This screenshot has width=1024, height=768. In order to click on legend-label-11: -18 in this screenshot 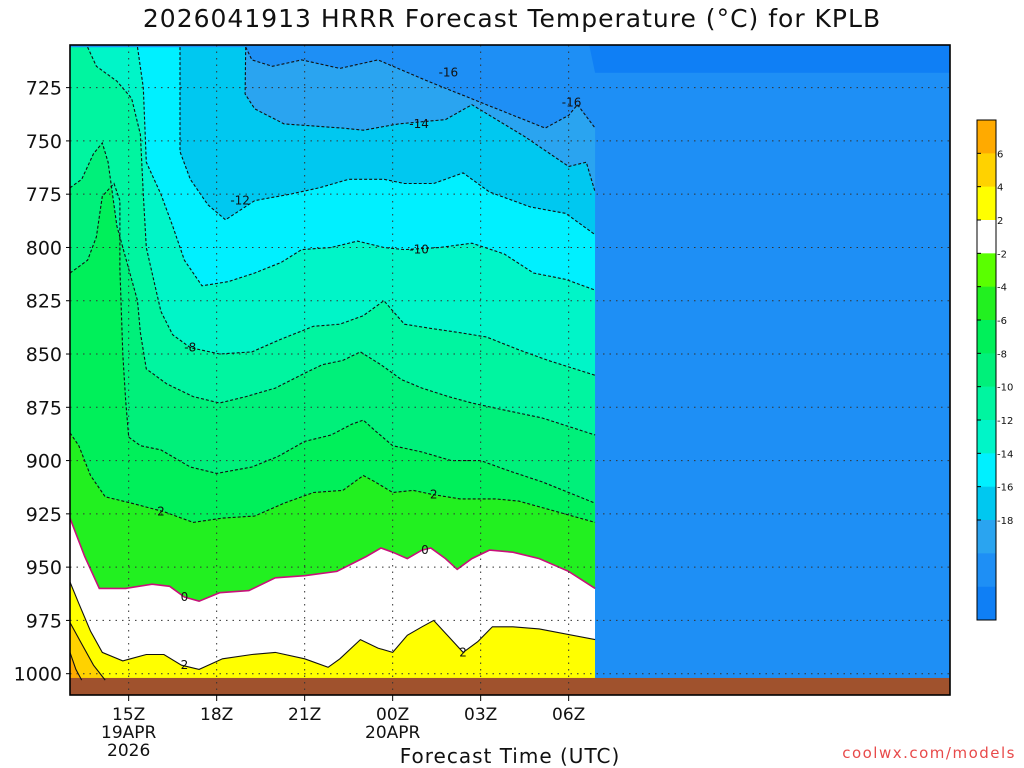, I will do `click(1005, 521)`.